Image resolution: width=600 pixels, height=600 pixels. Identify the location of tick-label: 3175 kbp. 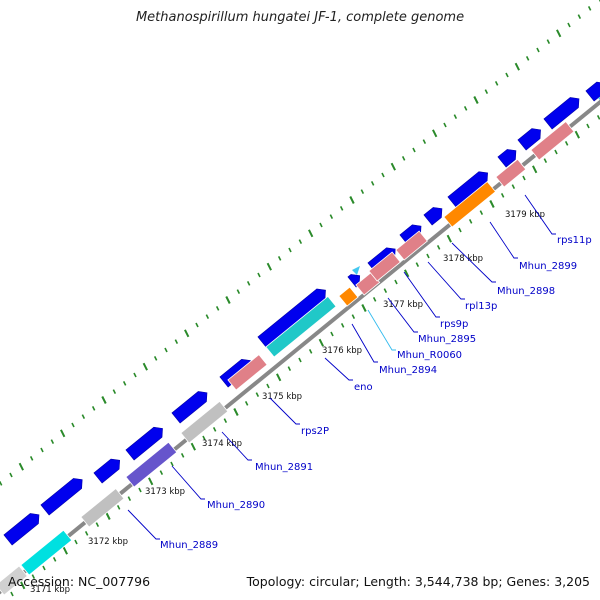
(282, 397).